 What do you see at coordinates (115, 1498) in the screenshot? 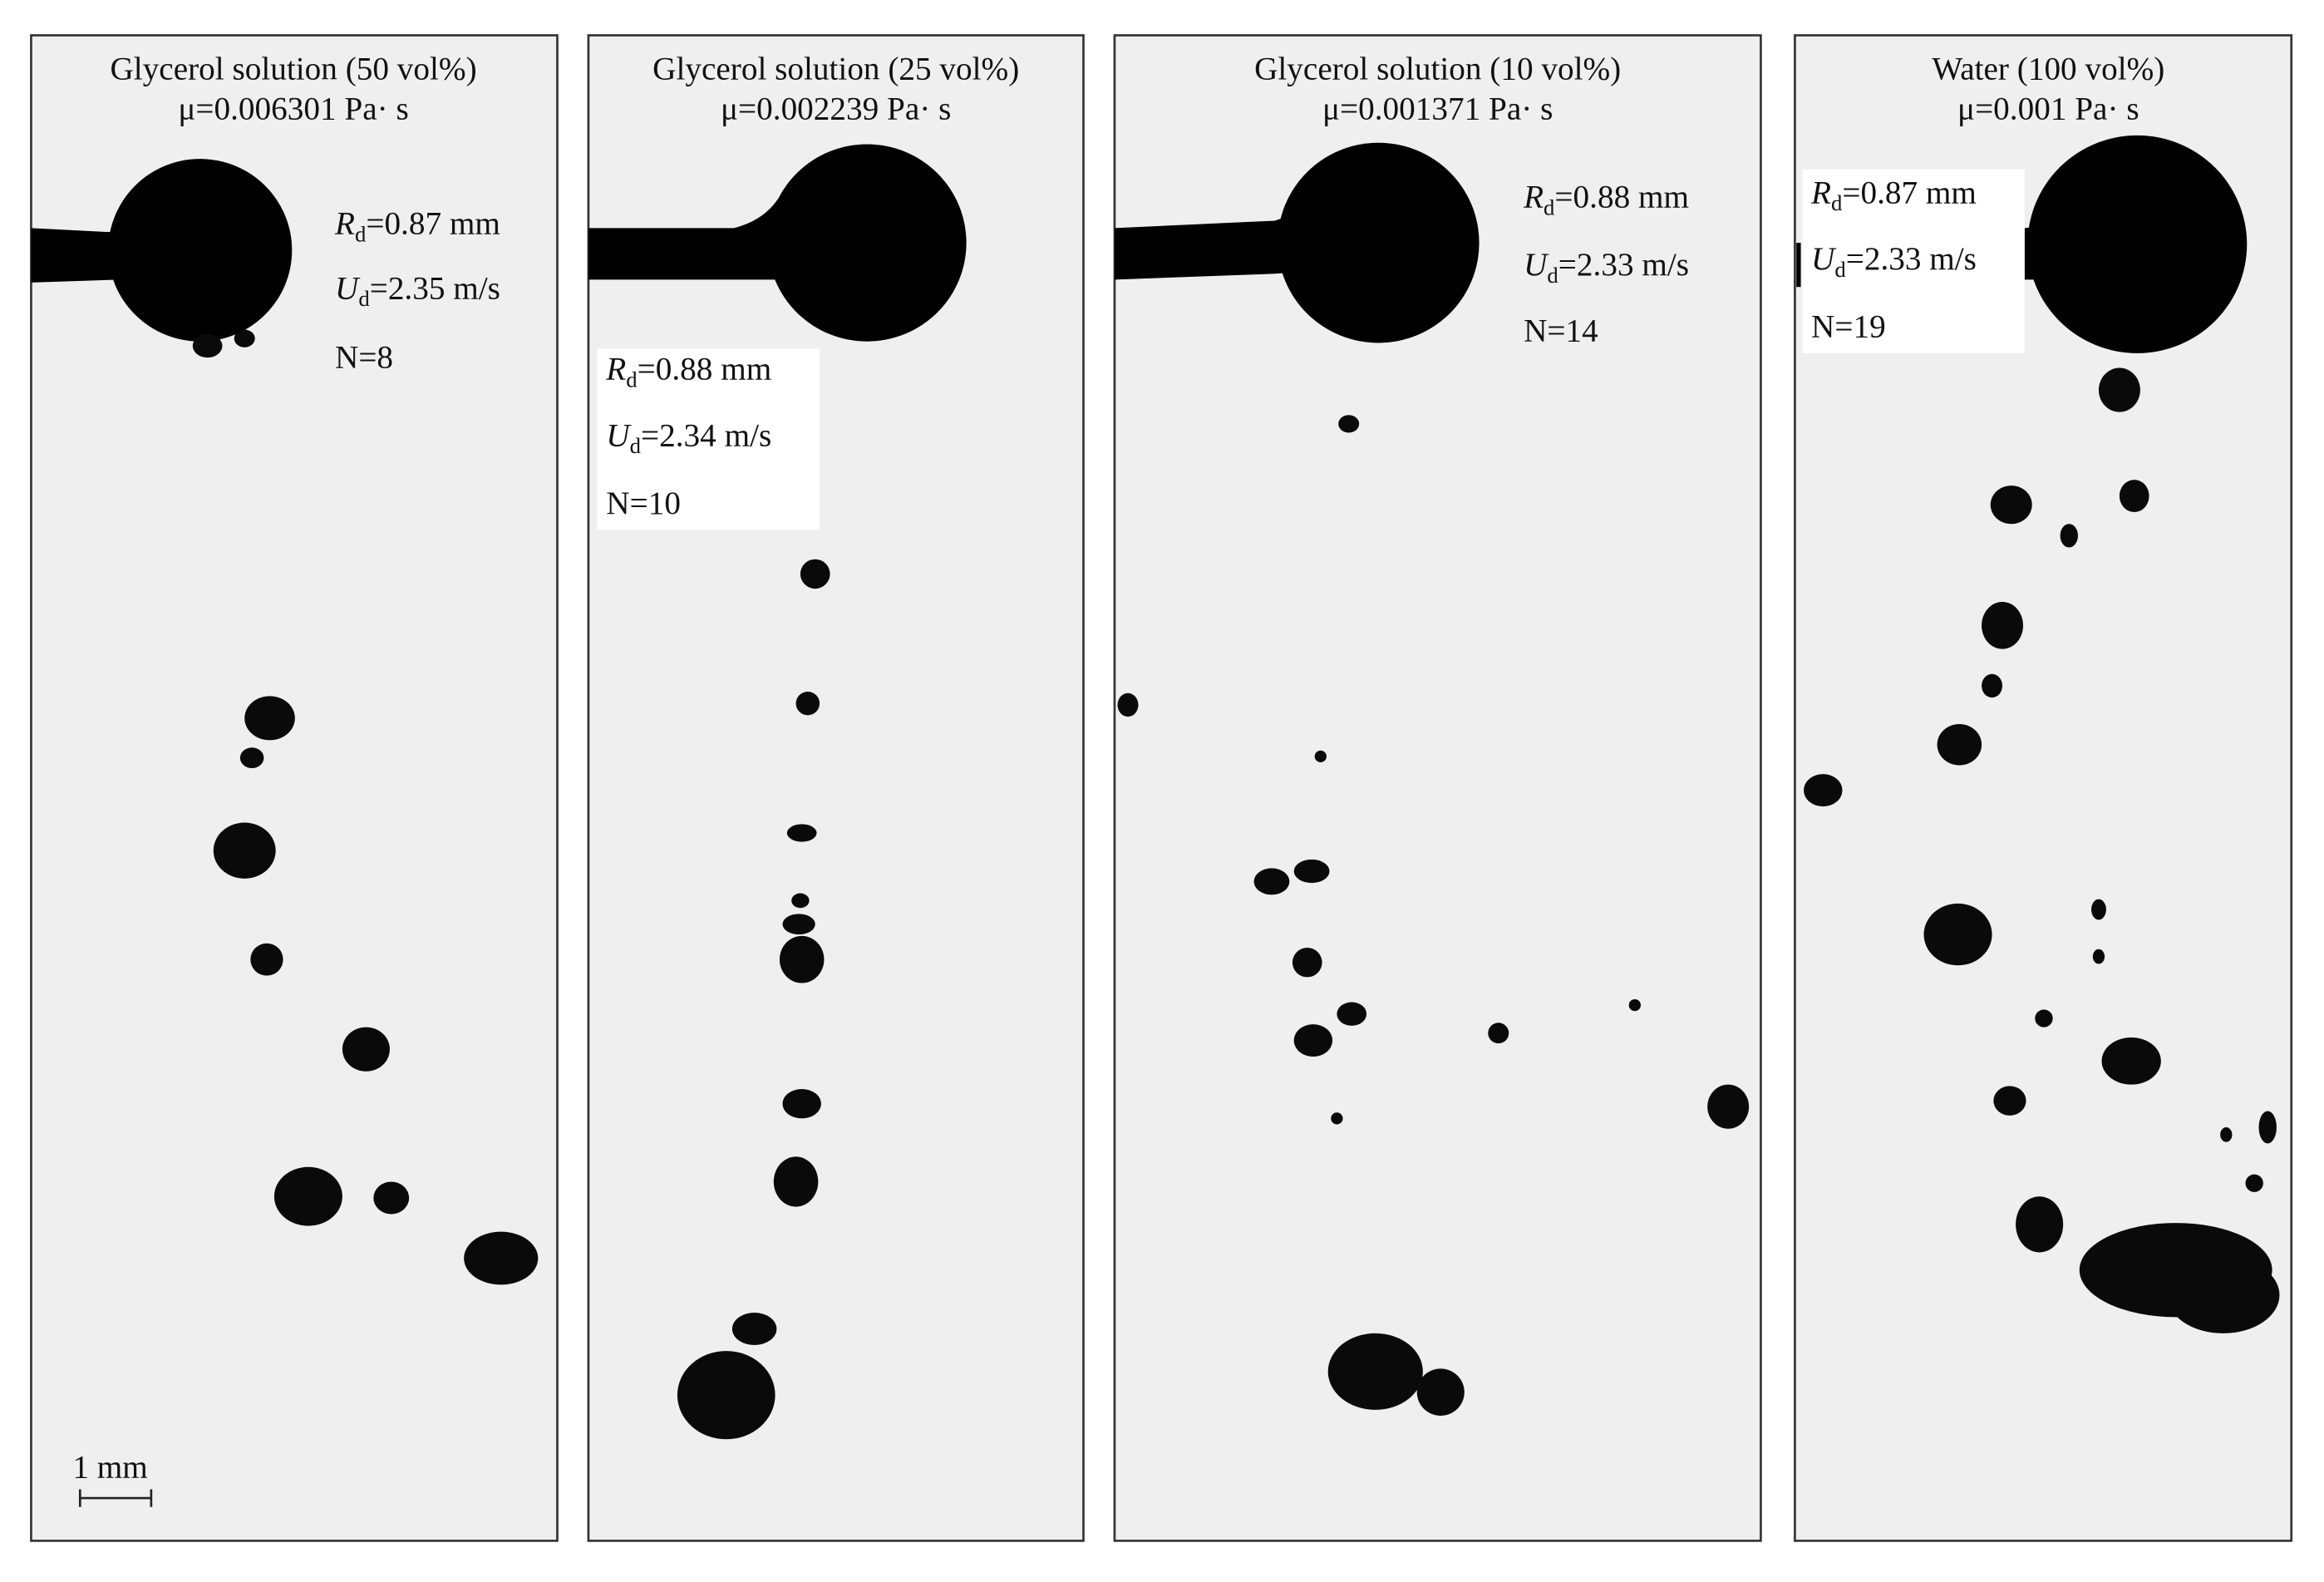
I see `scale-bar` at bounding box center [115, 1498].